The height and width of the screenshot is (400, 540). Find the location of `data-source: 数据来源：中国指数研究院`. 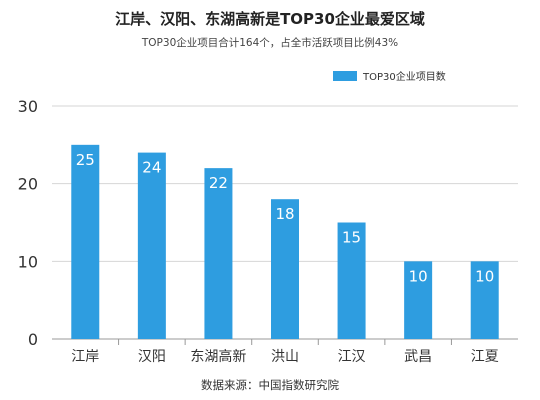

data-source: 数据来源：中国指数研究院 is located at coordinates (270, 385).